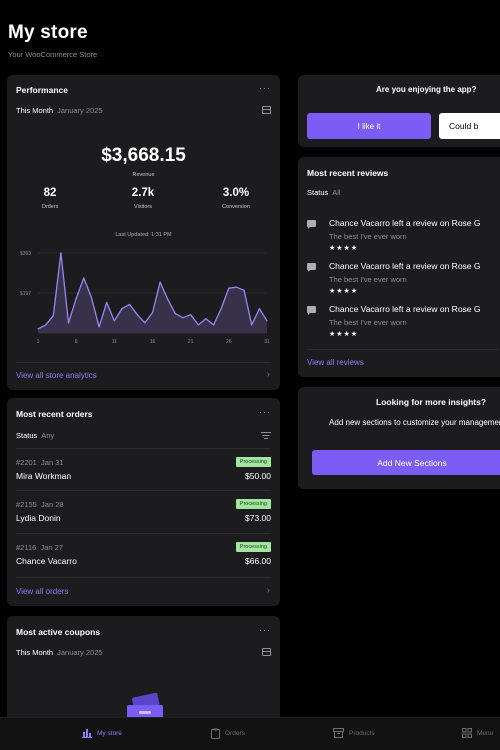  I want to click on orders-status-filter: Status Any, so click(35, 435).